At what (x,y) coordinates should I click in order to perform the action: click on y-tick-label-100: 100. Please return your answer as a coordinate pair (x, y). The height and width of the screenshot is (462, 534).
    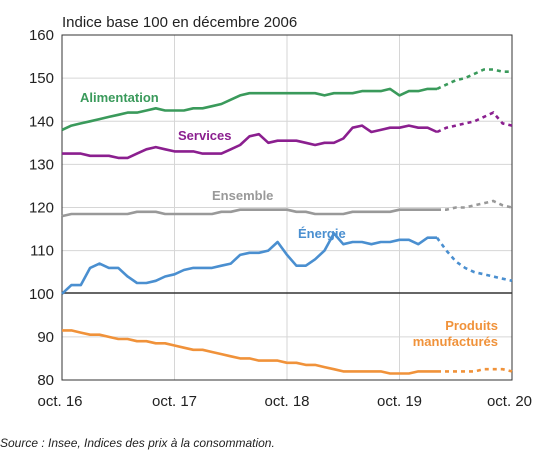
    Looking at the image, I should click on (41, 294).